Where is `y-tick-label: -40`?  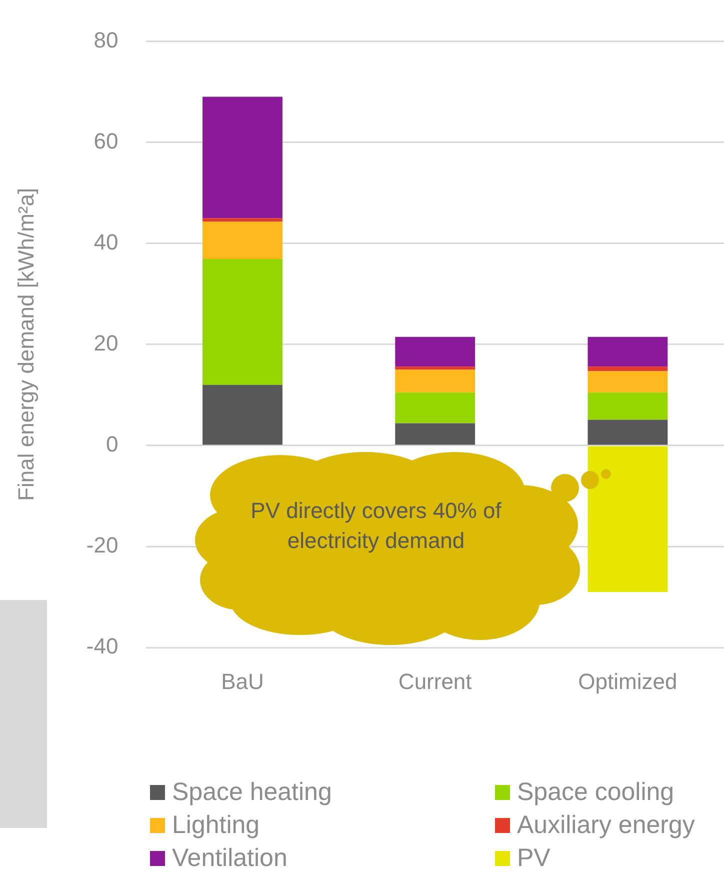 y-tick-label: -40 is located at coordinates (102, 646).